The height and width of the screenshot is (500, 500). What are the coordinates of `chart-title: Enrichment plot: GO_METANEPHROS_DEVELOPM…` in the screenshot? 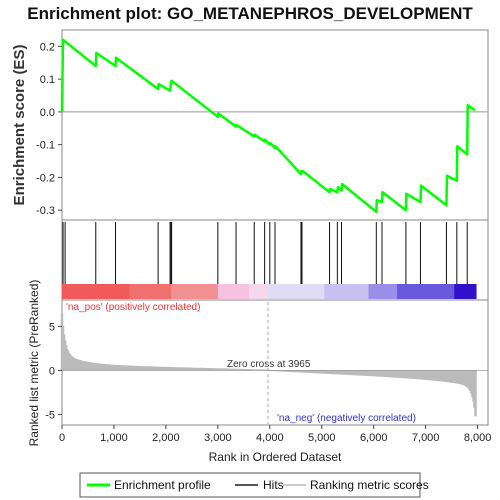 It's located at (250, 13).